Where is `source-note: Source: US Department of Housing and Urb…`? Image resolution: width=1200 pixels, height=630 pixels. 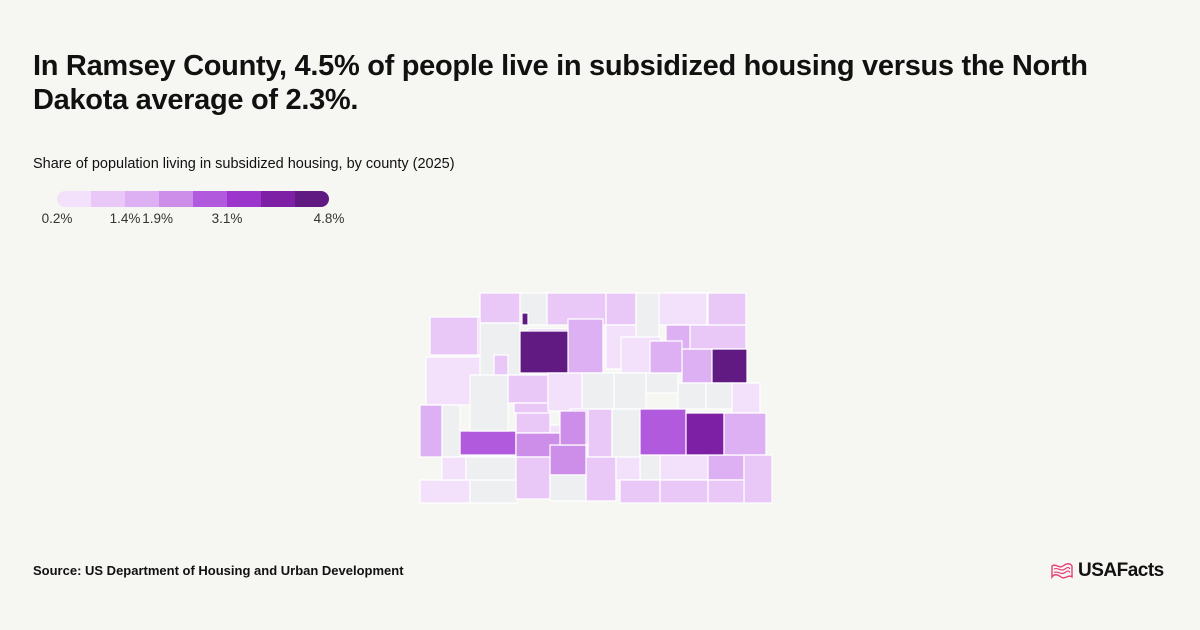
source-note: Source: US Department of Housing and Urb… is located at coordinates (218, 570).